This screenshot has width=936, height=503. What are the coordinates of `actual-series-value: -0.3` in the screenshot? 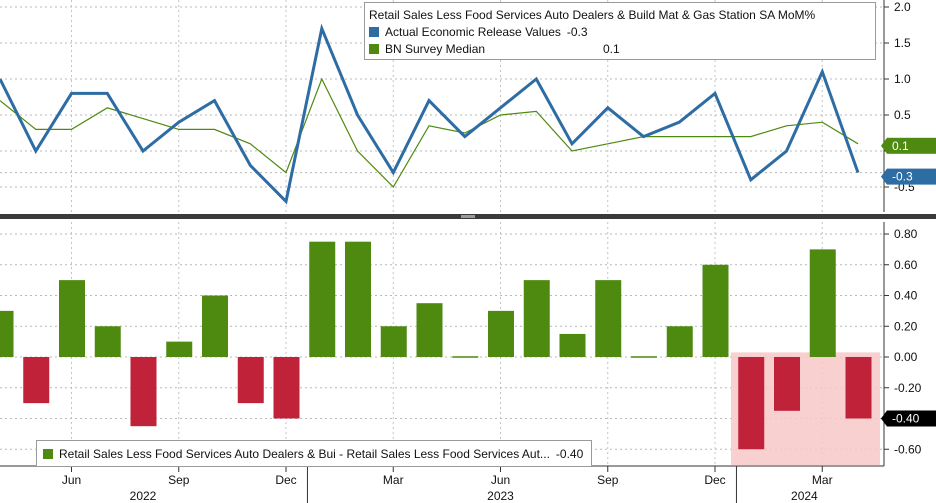 It's located at (577, 31).